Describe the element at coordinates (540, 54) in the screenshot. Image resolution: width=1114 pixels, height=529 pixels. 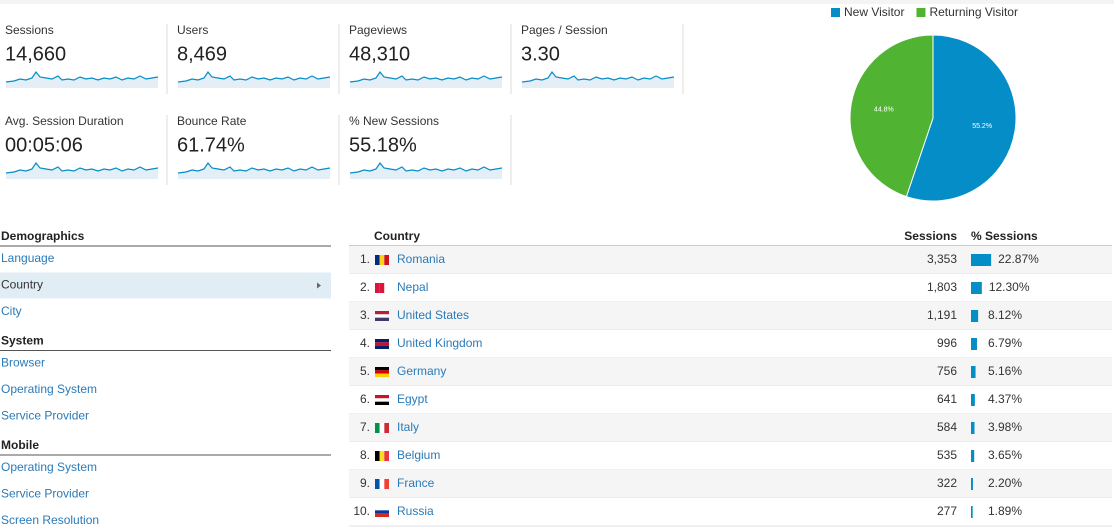
I see `metric-value: 3.30` at that location.